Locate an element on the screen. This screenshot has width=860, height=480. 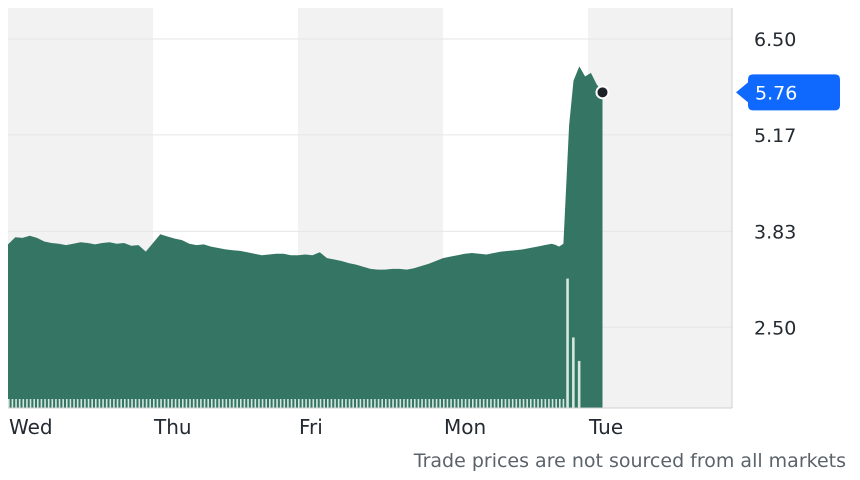
current-price-marker is located at coordinates (602, 92).